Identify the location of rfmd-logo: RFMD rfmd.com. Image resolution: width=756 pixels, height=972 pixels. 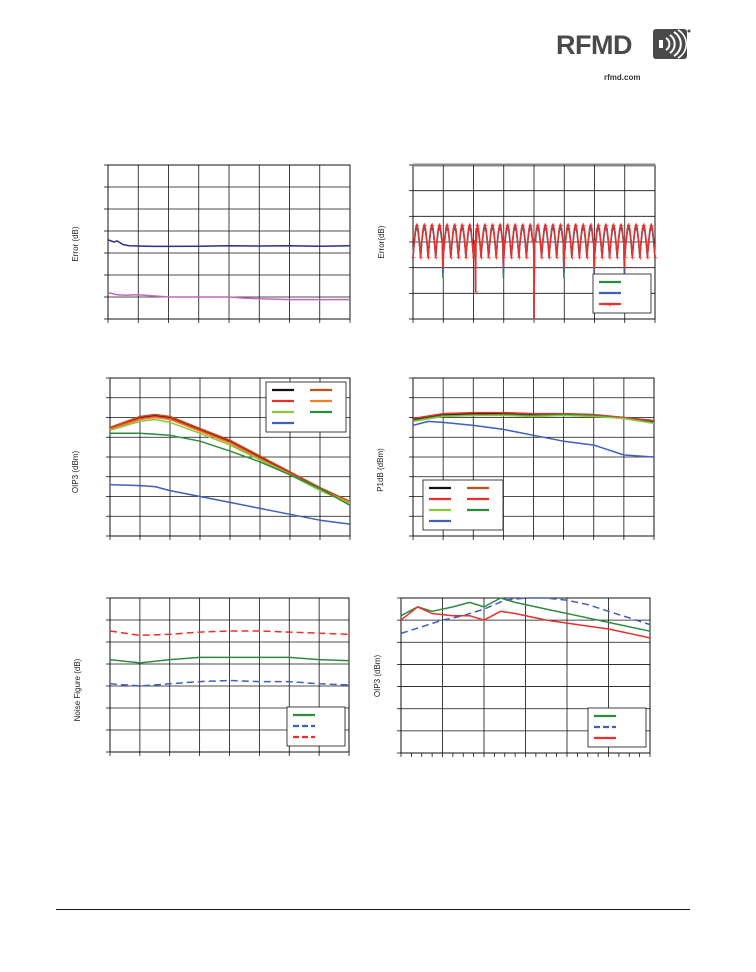
(626, 56).